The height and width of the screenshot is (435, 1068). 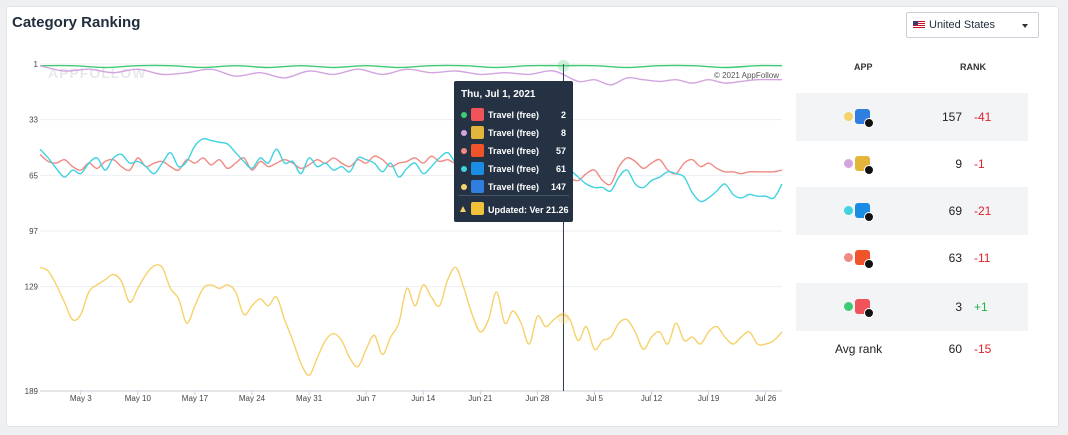 What do you see at coordinates (423, 398) in the screenshot?
I see `x-tick-label: Jun 14` at bounding box center [423, 398].